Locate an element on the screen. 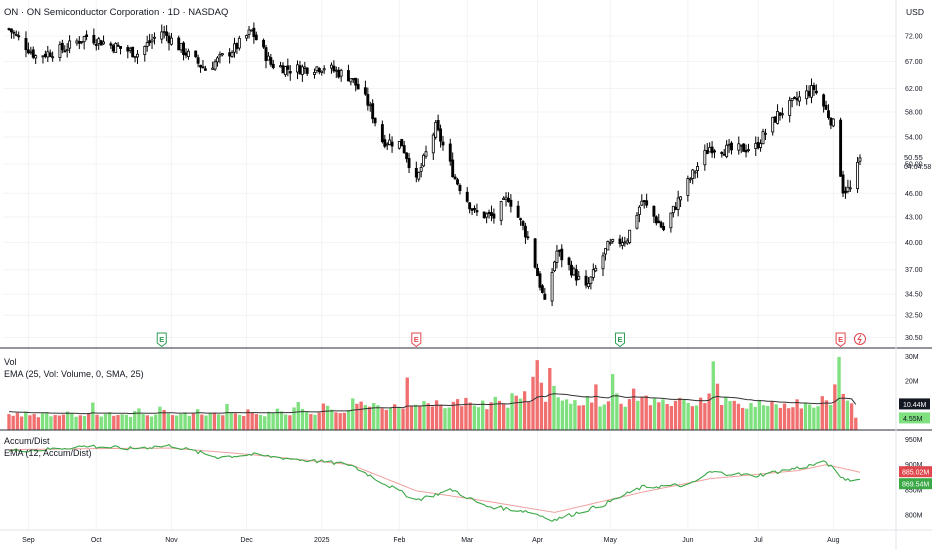 The image size is (932, 550). price-tick-label: 50.00 is located at coordinates (914, 165).